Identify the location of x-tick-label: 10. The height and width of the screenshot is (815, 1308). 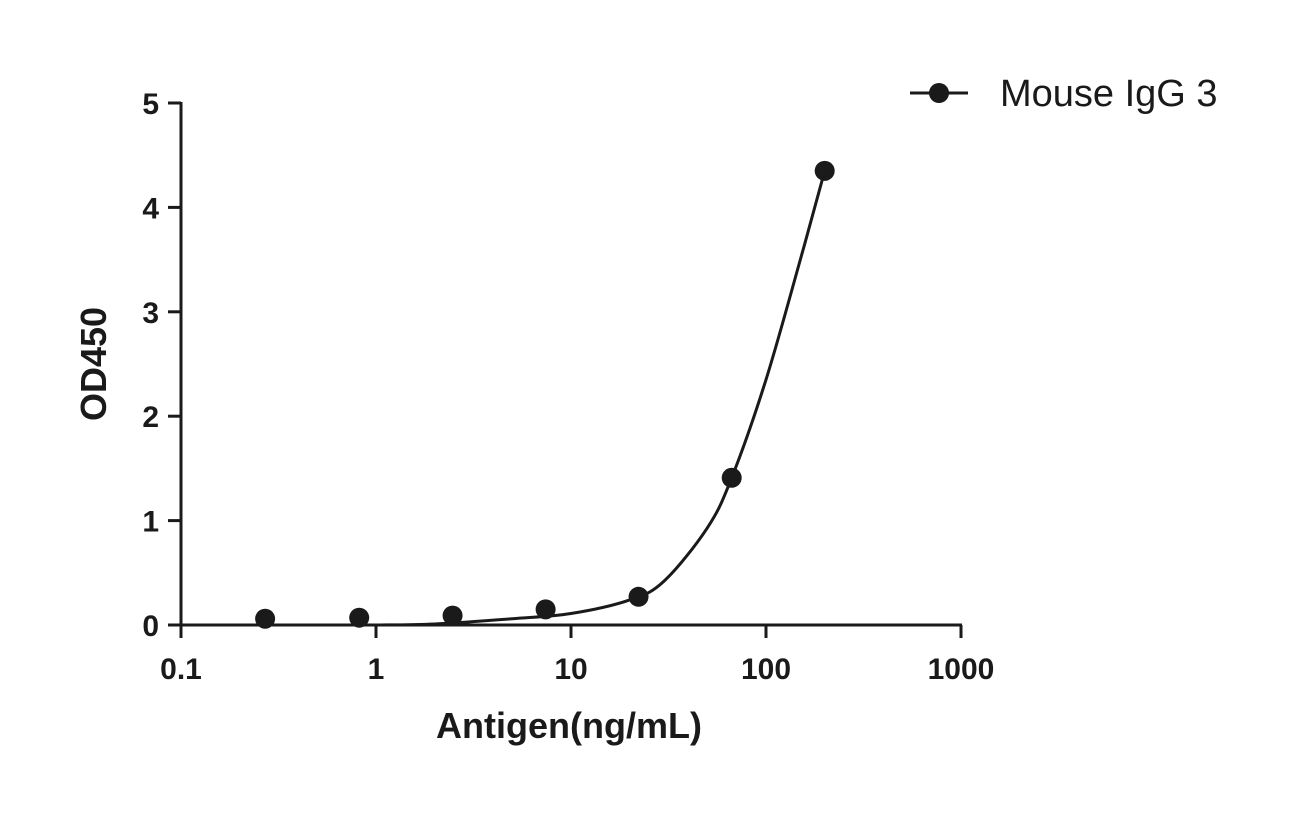
(570, 669).